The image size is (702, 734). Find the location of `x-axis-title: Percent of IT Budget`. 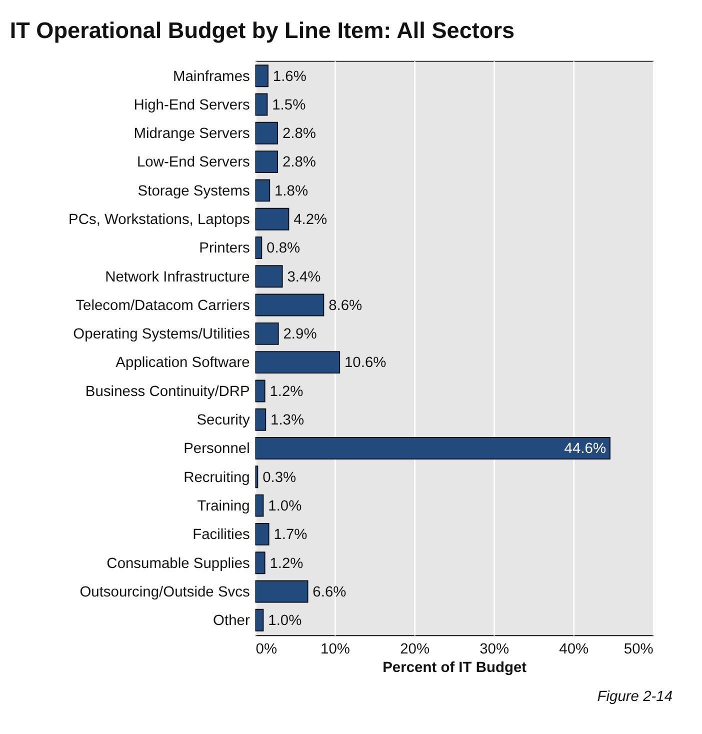

x-axis-title: Percent of IT Budget is located at coordinates (454, 668).